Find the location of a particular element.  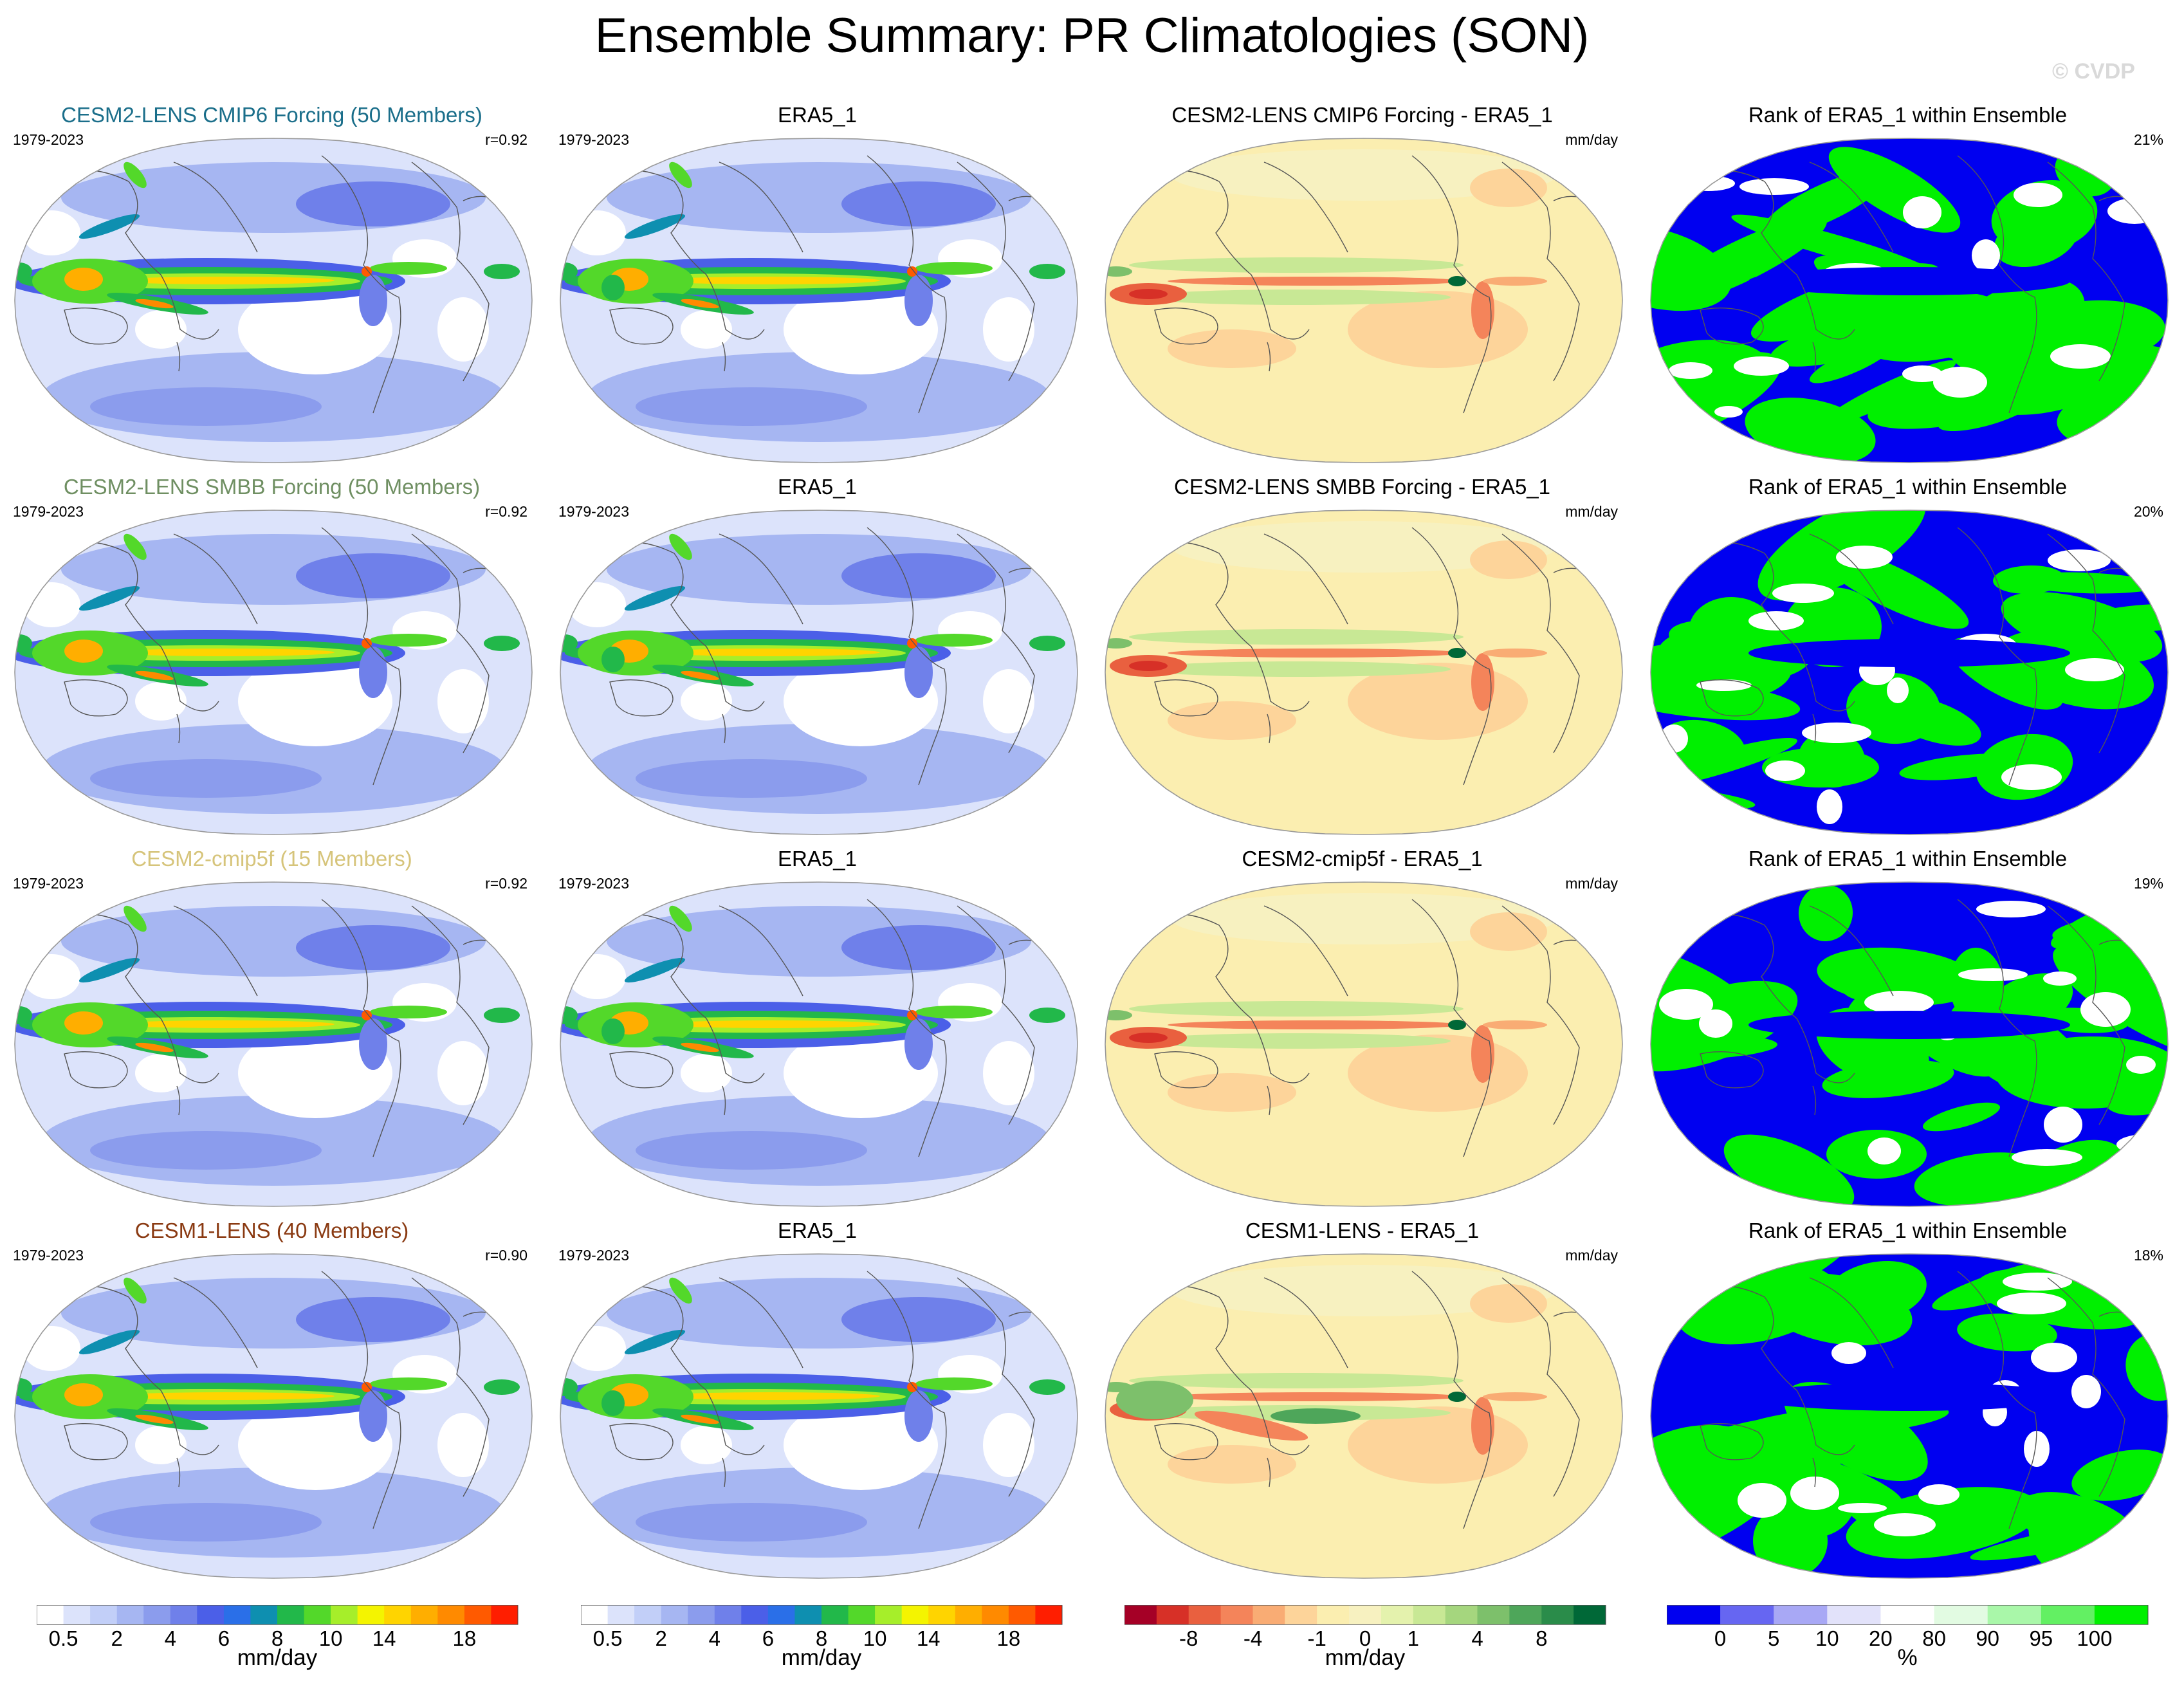

colorbar-2: 0.5 2 4 6 8 10 14 18 mm/day is located at coordinates (826, 1637).